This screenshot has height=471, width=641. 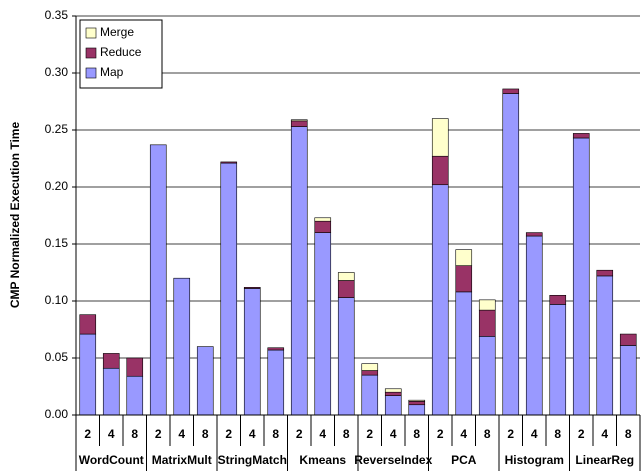 I want to click on group-label: PCA, so click(x=464, y=460).